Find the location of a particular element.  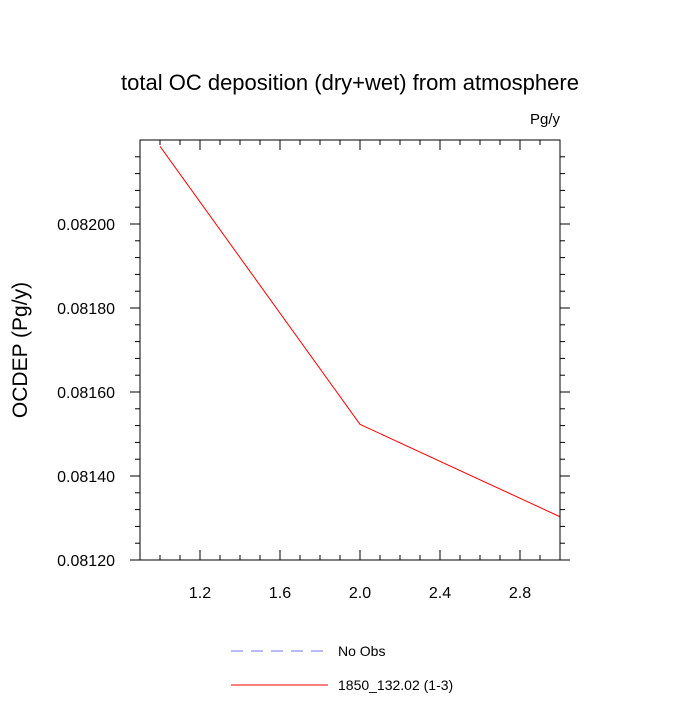

legend-label-1: 1850_132.02 (1-3) is located at coordinates (395, 685).